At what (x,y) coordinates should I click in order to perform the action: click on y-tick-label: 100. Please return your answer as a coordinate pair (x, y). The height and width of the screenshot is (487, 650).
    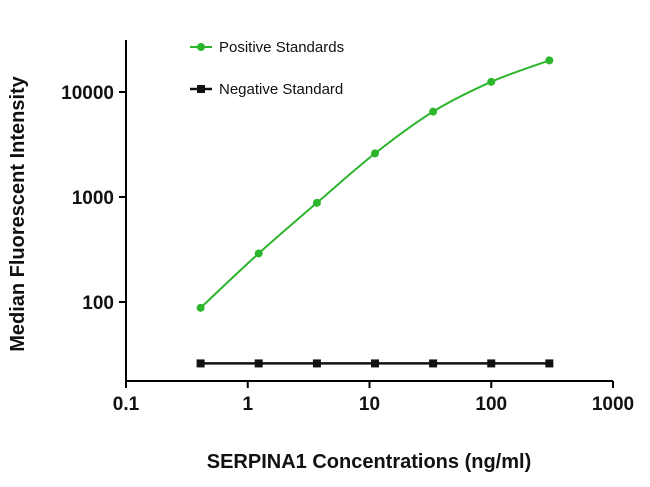
    Looking at the image, I should click on (98, 303).